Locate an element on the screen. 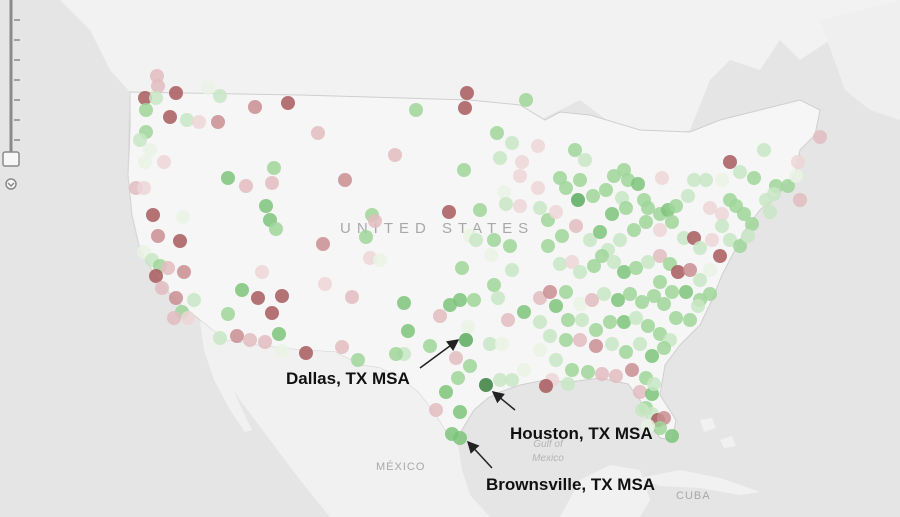  zoom-out-icon is located at coordinates (11, 184).